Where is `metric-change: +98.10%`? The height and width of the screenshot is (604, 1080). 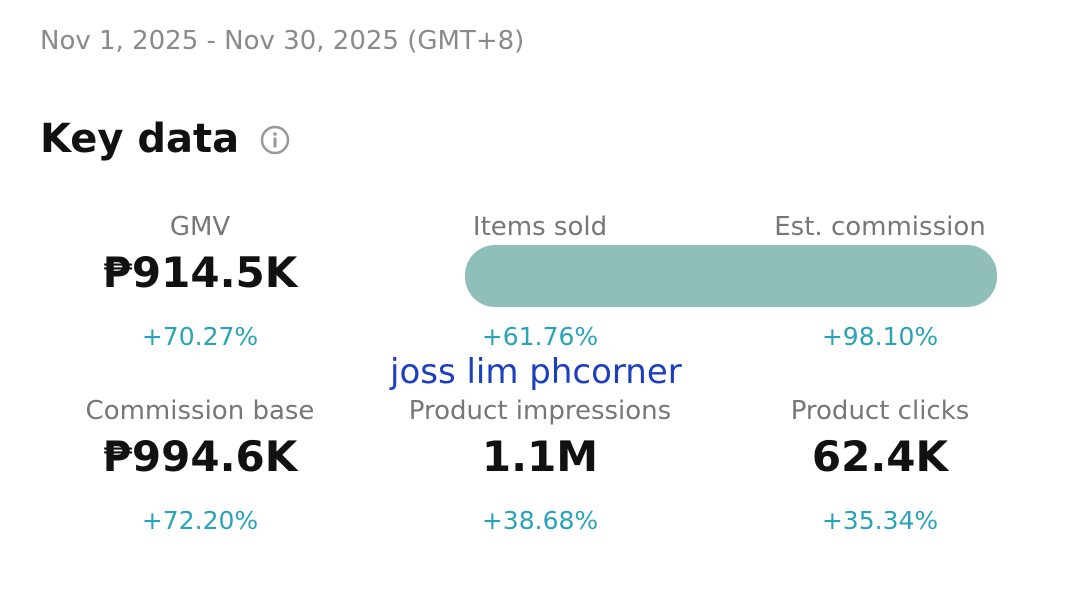 metric-change: +98.10% is located at coordinates (880, 336).